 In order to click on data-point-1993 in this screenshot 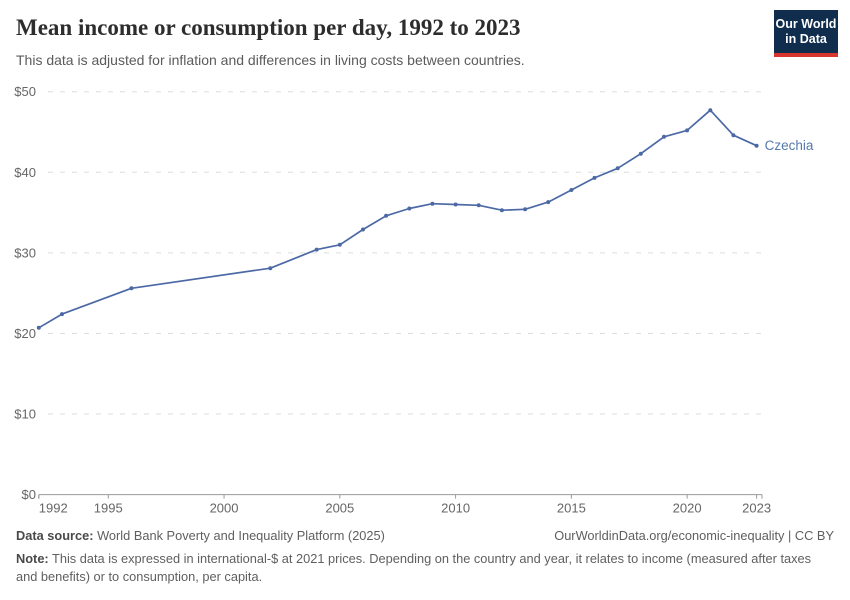, I will do `click(62, 314)`.